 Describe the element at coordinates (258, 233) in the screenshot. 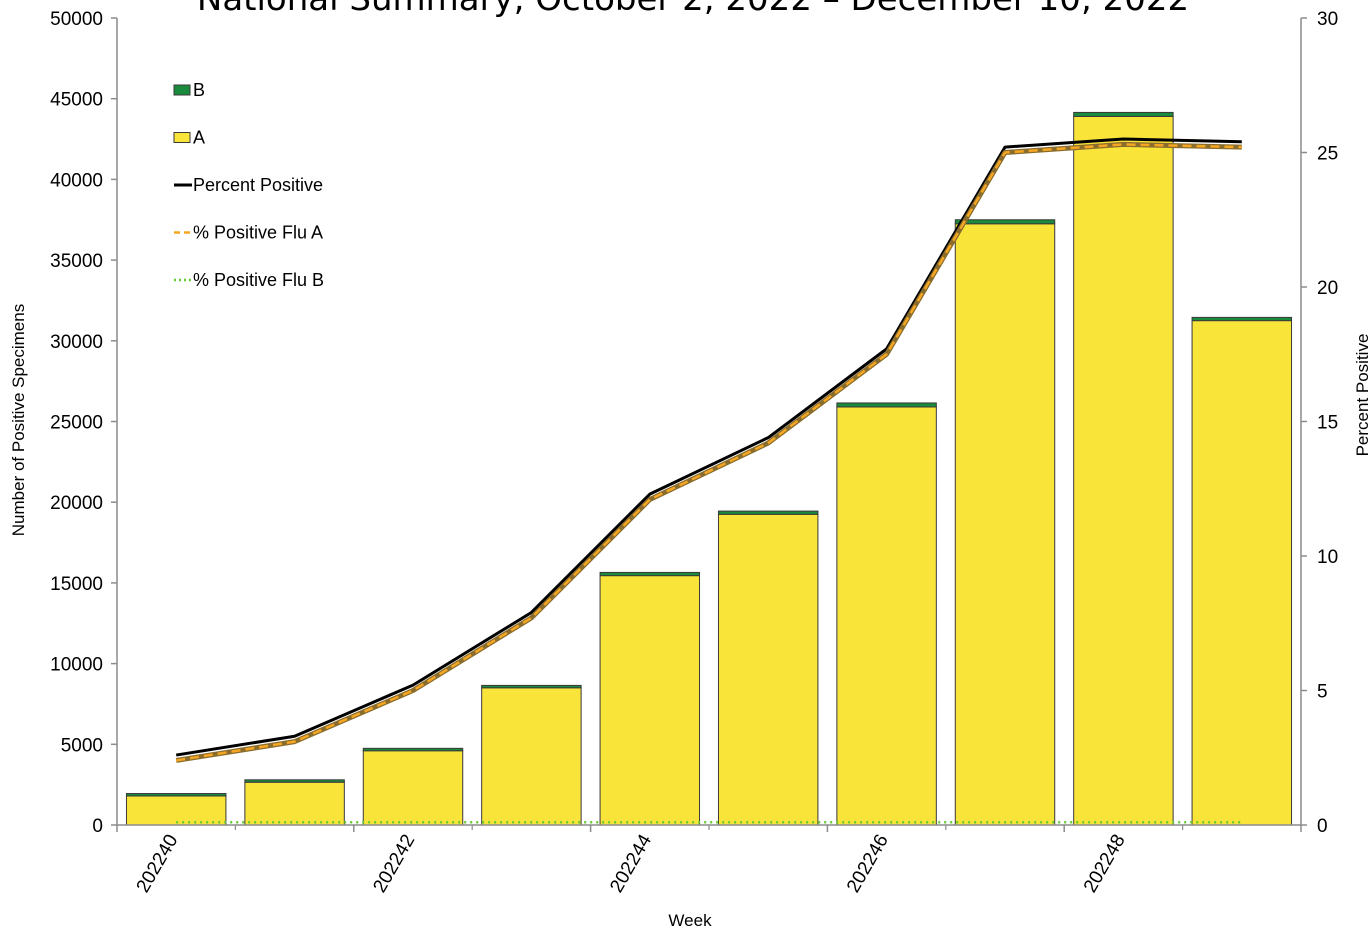

I see `legend-label-positive-flu-a: % Positive Flu A` at that location.